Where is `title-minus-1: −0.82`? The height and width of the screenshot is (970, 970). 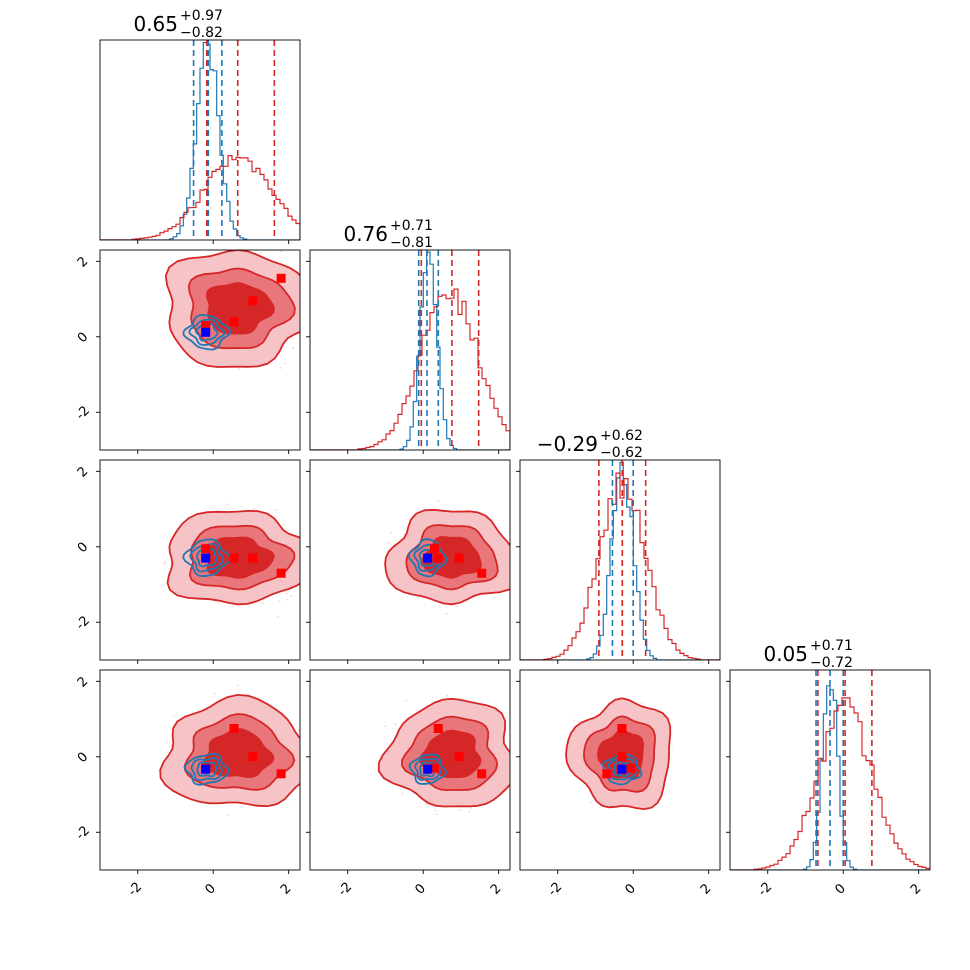
title-minus-1: −0.82 is located at coordinates (201, 33).